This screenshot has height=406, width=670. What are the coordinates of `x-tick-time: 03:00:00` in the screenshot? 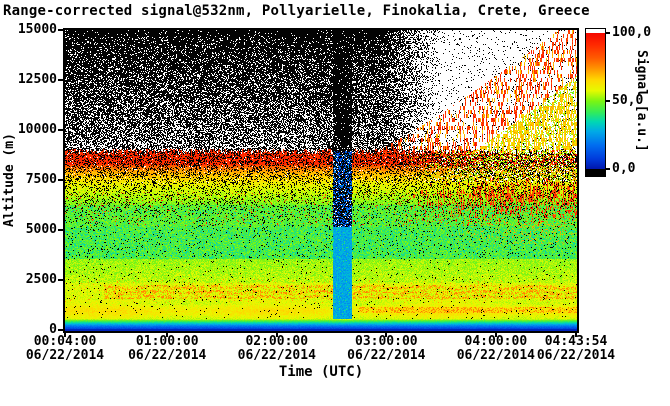 It's located at (386, 341).